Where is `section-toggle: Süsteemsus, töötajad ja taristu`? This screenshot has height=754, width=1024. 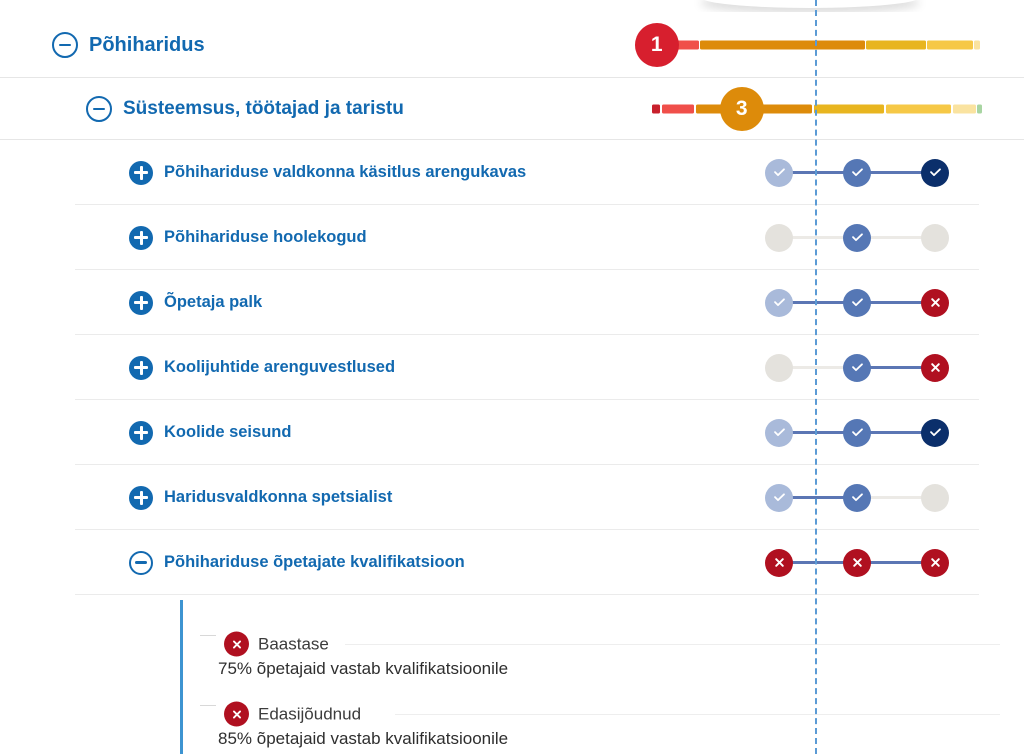
section-toggle: Süsteemsus, töötajad ja taristu is located at coordinates (245, 109).